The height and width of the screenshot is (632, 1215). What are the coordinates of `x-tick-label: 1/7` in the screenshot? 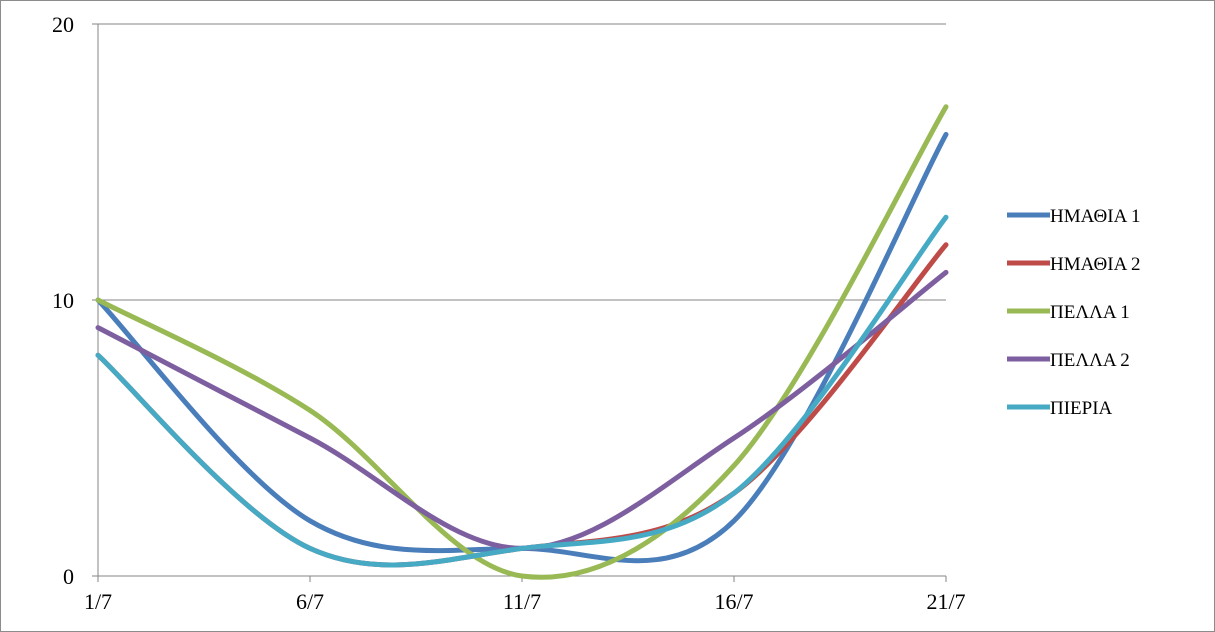 It's located at (98, 601).